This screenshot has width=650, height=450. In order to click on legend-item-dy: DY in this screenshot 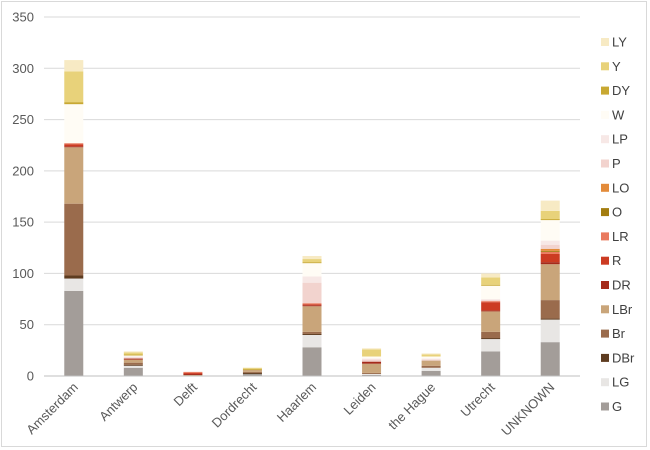, I will do `click(615, 90)`.